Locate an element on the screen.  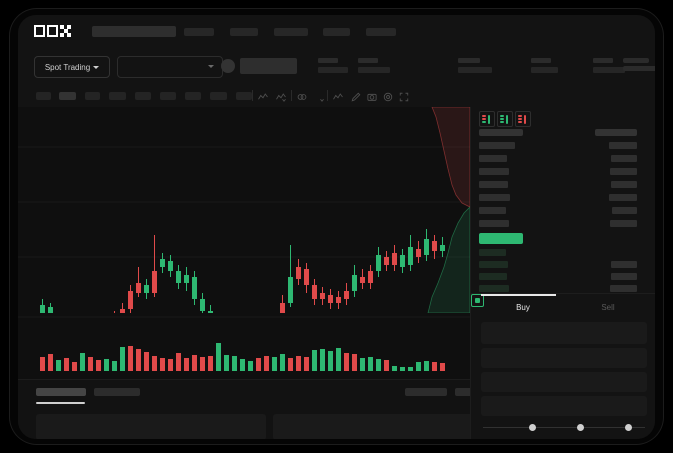
current-price-row is located at coordinates (501, 238).